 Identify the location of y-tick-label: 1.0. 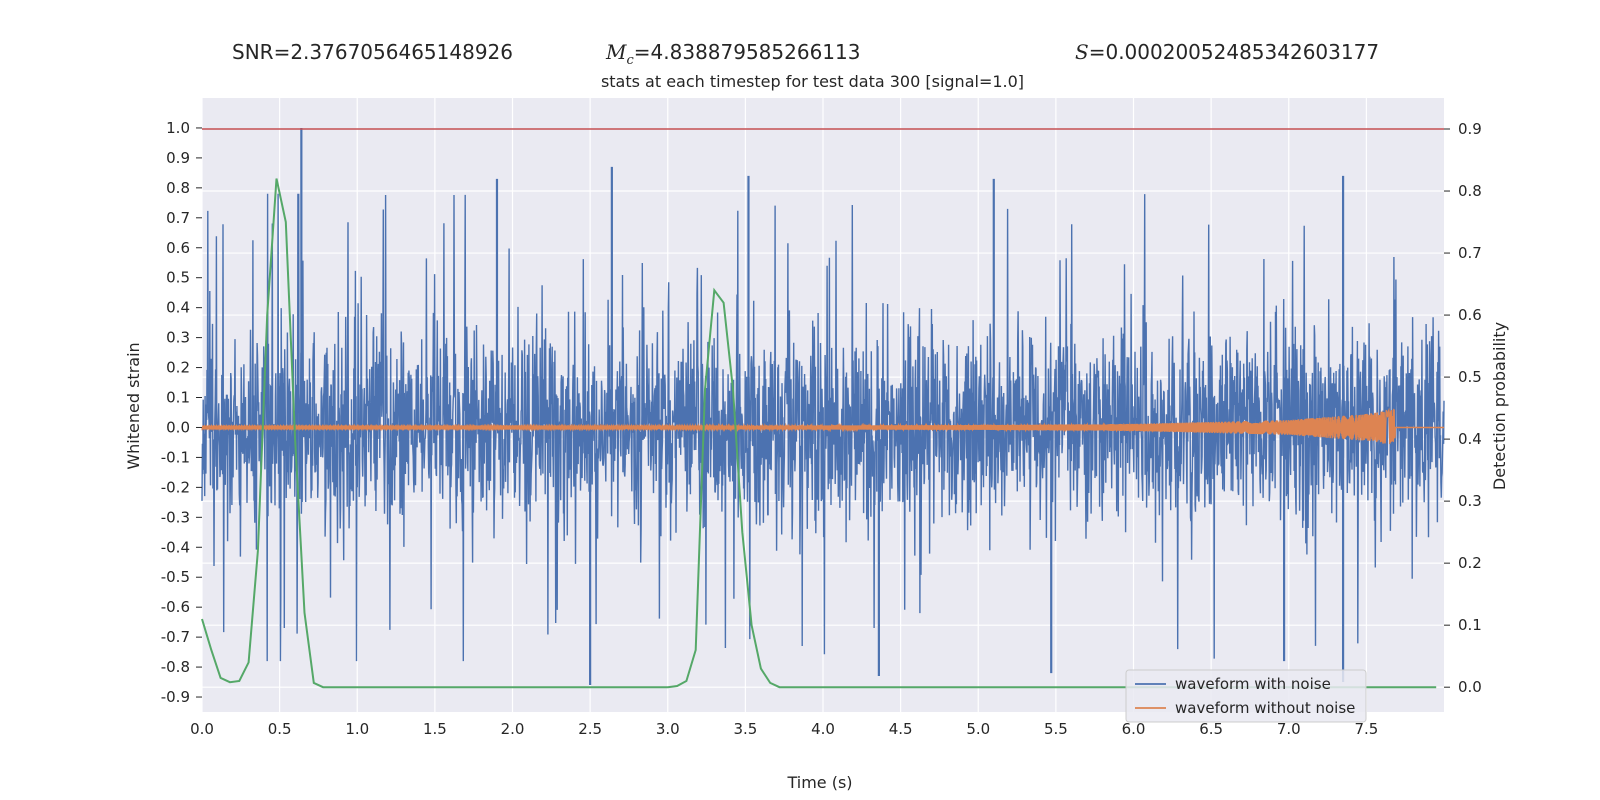
(178, 128).